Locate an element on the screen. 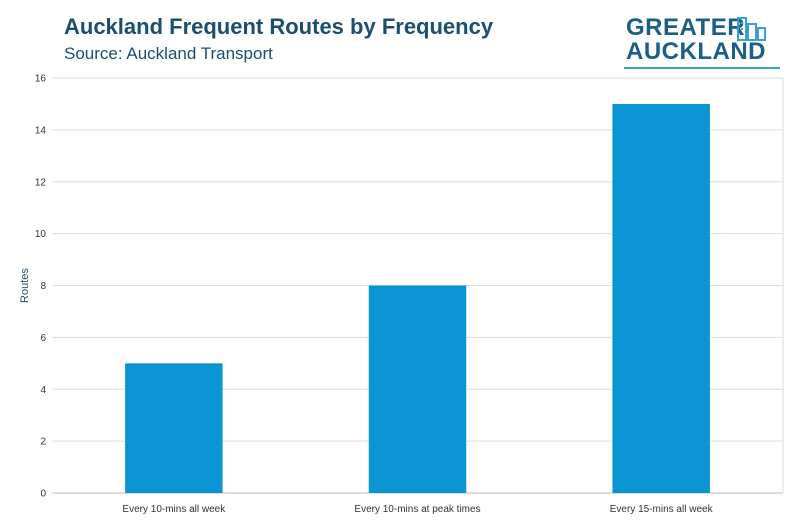 The width and height of the screenshot is (797, 524). x-tick-label: Every 15-mins all week is located at coordinates (662, 509).